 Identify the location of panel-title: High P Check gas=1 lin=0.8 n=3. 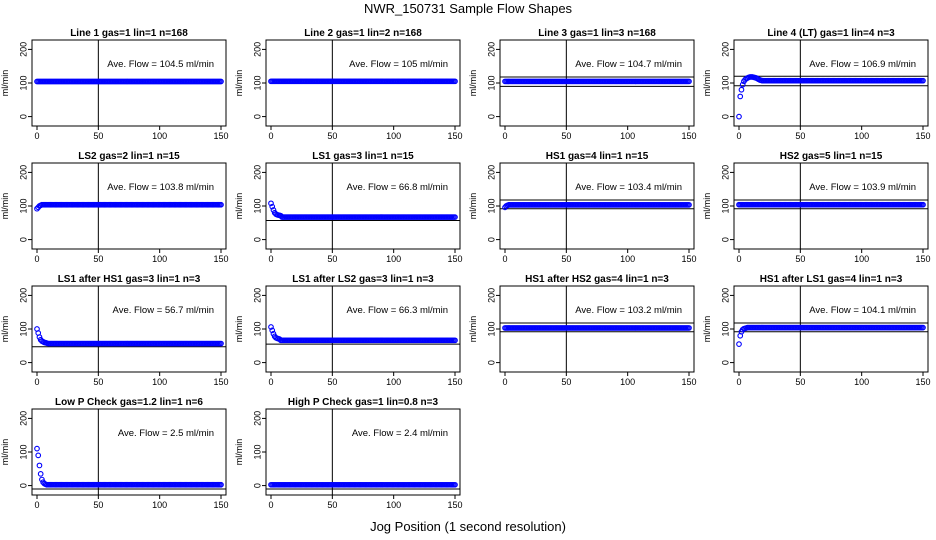
(363, 402).